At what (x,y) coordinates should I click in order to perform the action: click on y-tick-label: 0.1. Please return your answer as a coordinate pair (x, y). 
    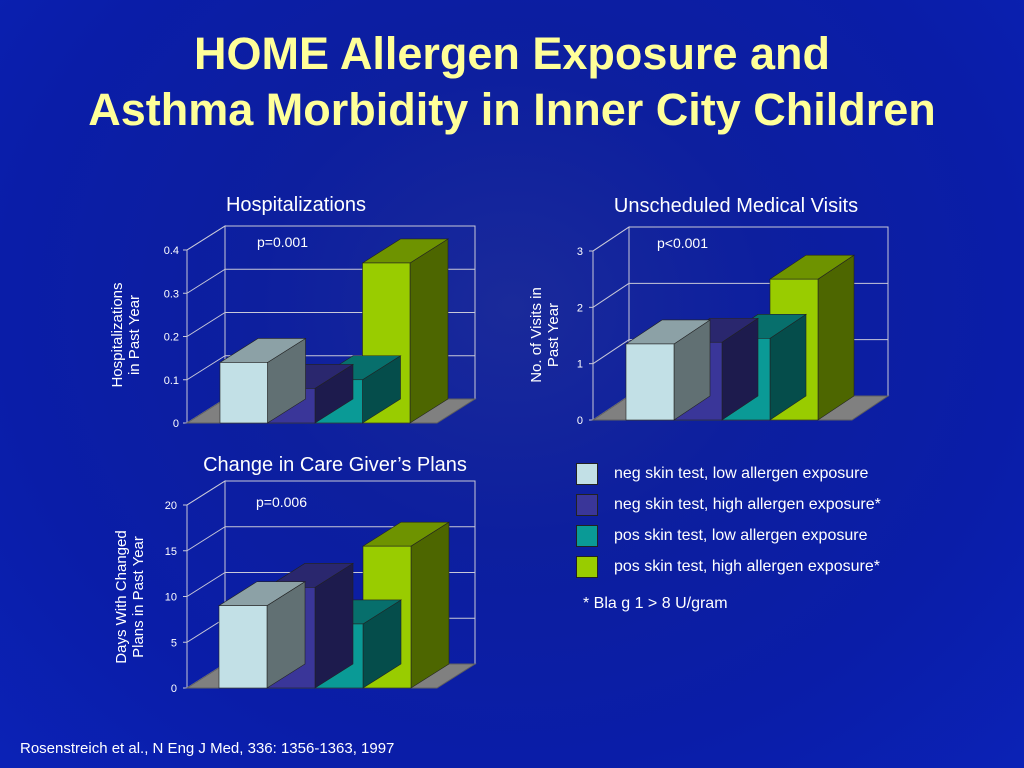
    Looking at the image, I should click on (171, 381).